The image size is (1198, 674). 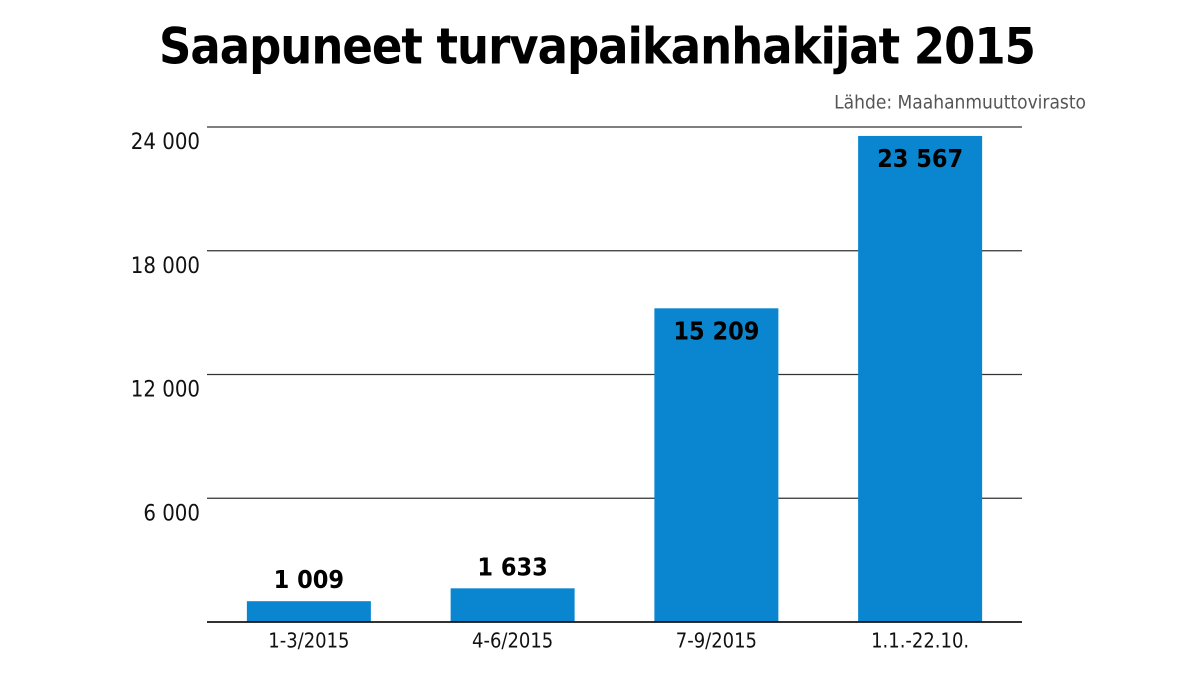 I want to click on y-tick-label: 6 000, so click(x=171, y=513).